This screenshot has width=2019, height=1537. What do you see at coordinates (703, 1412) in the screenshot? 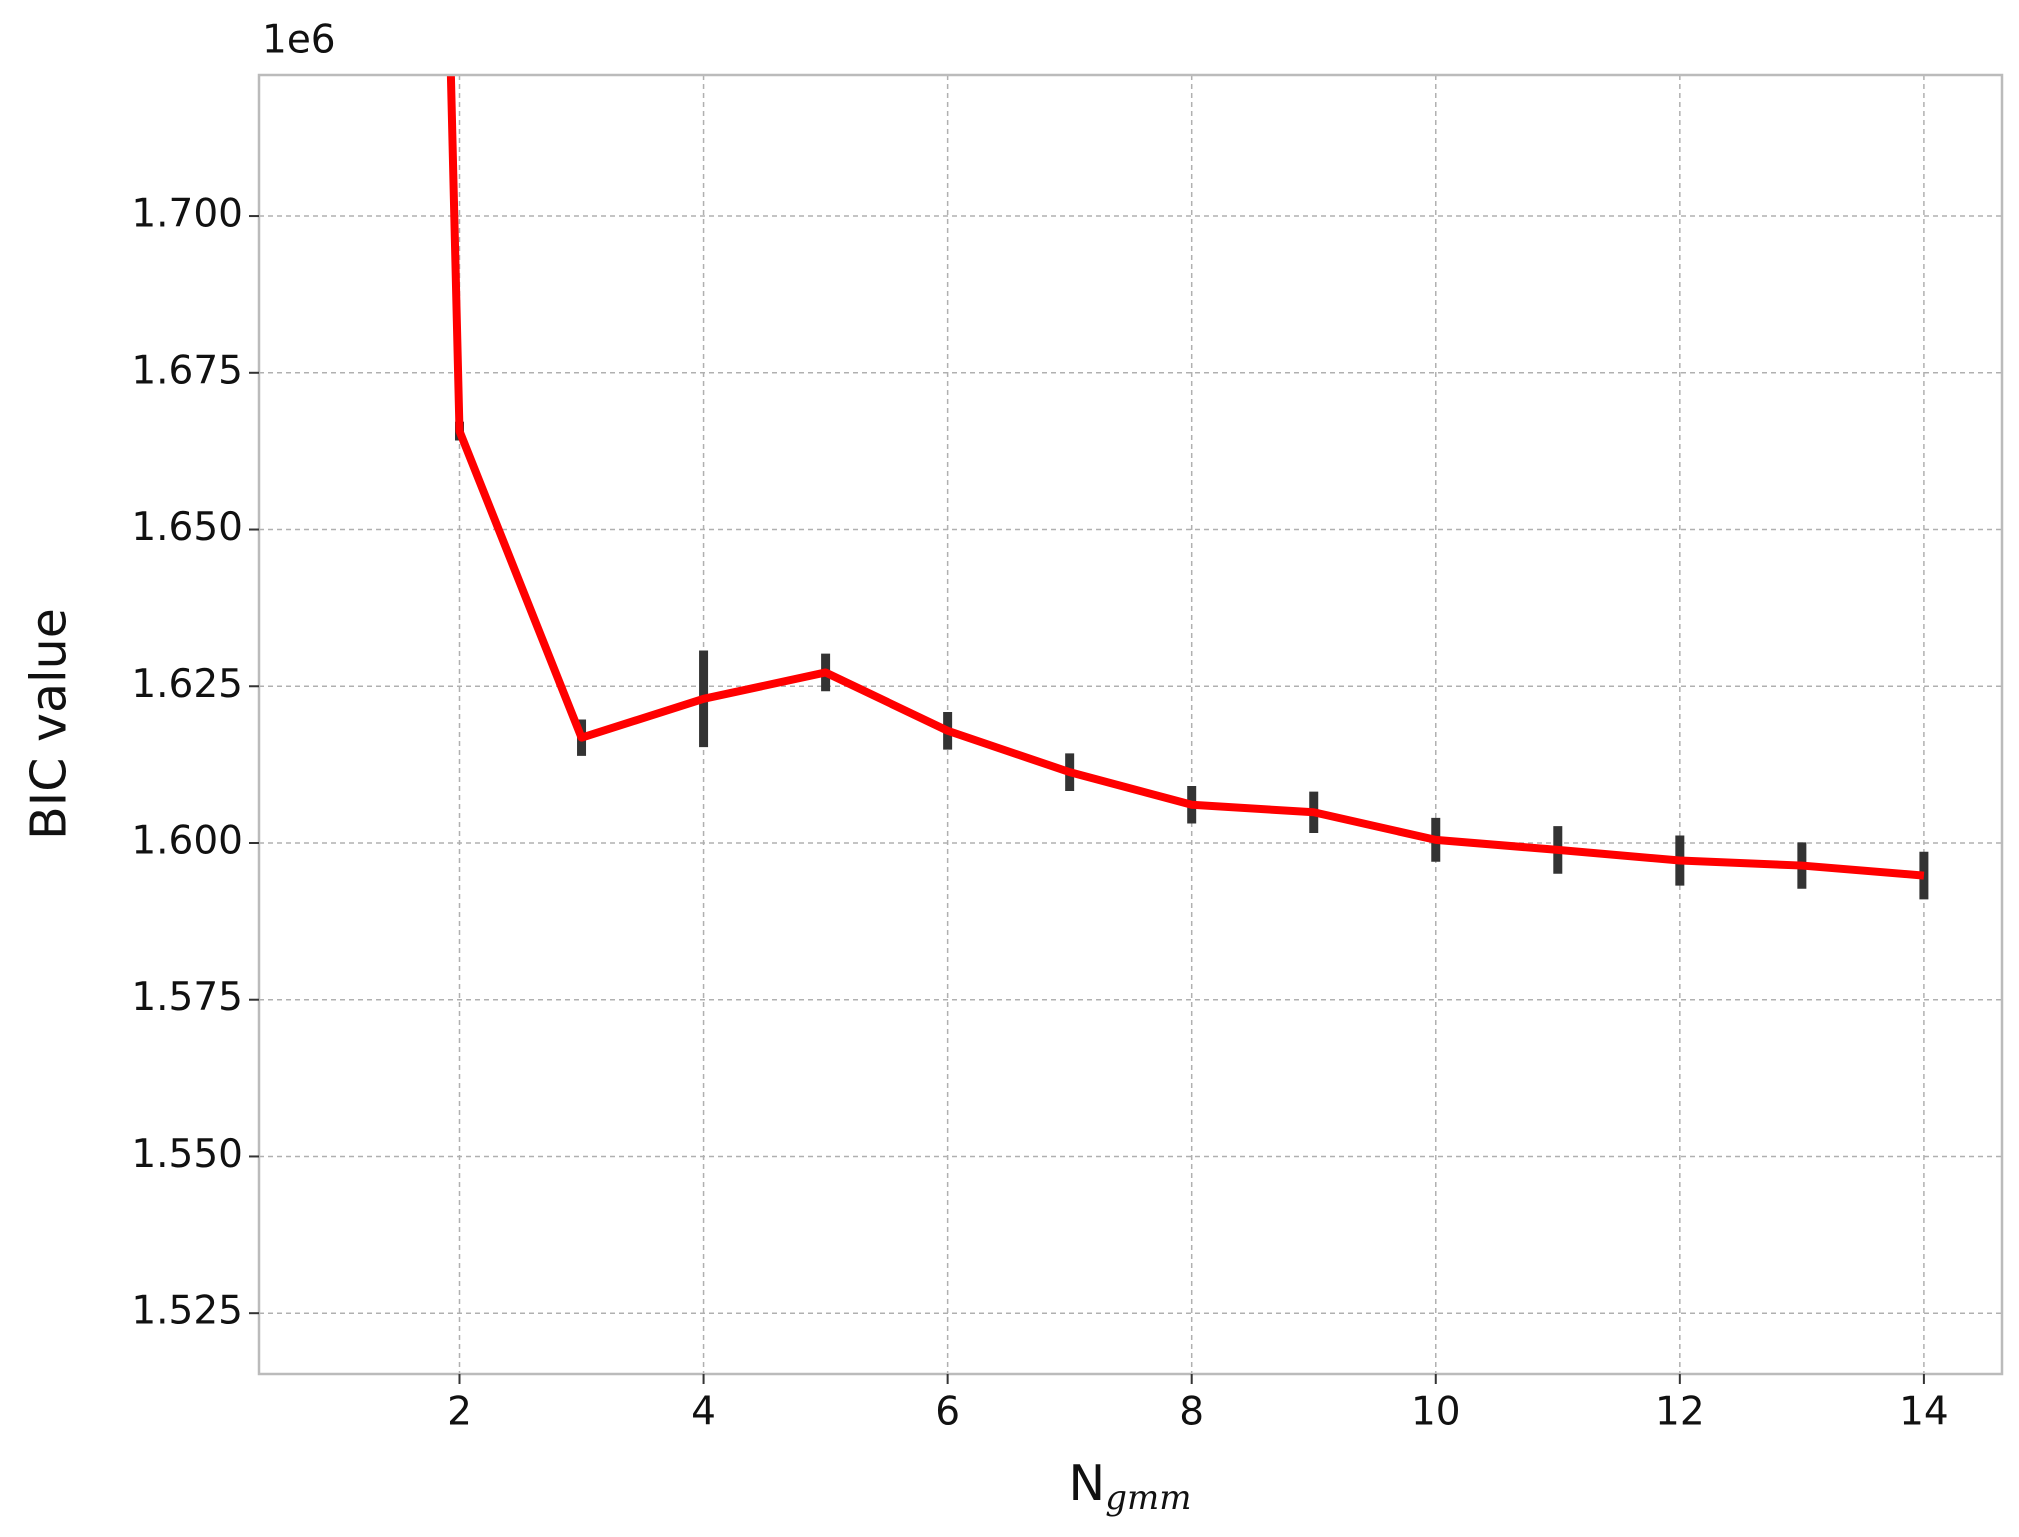
I see `x-tick-label: 4` at bounding box center [703, 1412].